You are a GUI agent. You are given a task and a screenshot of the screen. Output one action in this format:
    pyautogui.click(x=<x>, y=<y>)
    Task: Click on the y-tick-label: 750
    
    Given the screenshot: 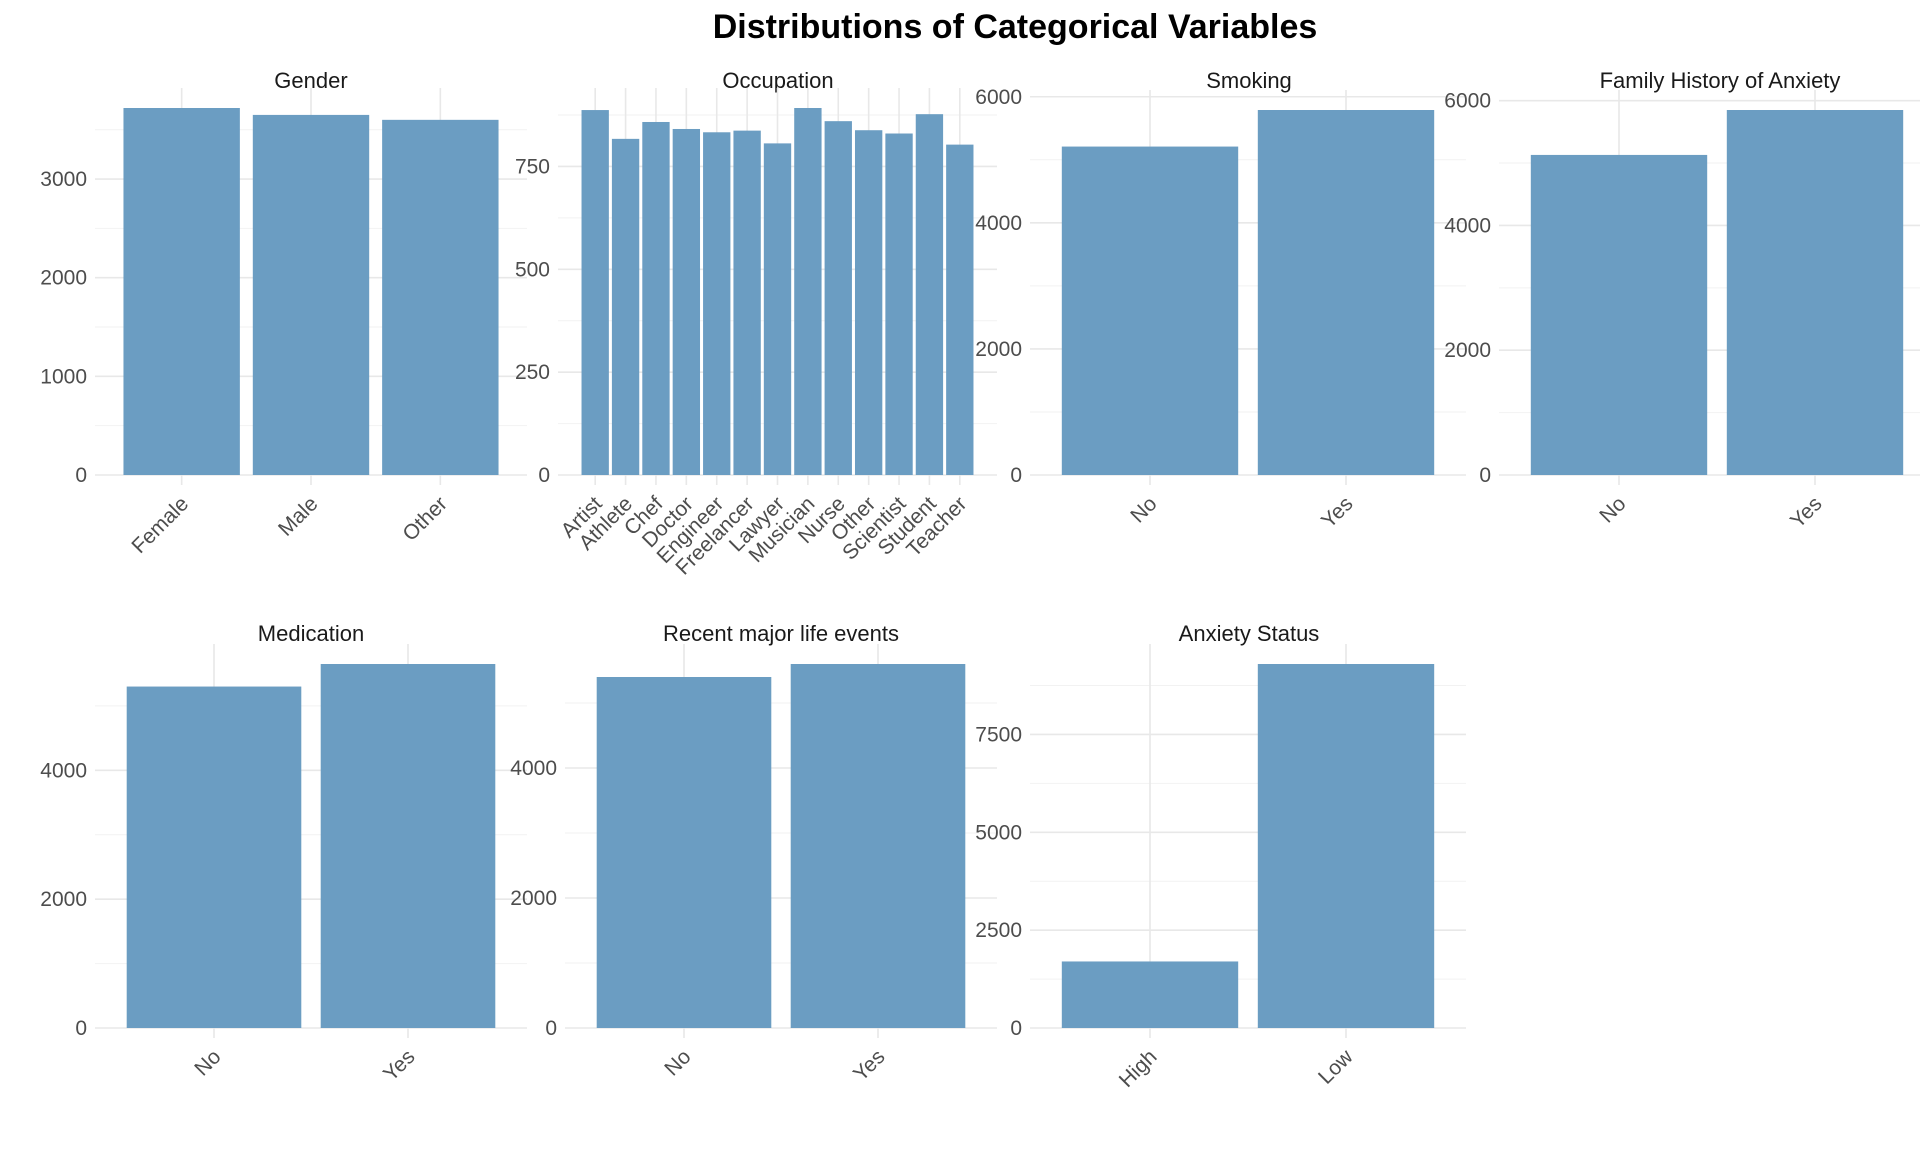 What is the action you would take?
    pyautogui.click(x=532, y=166)
    